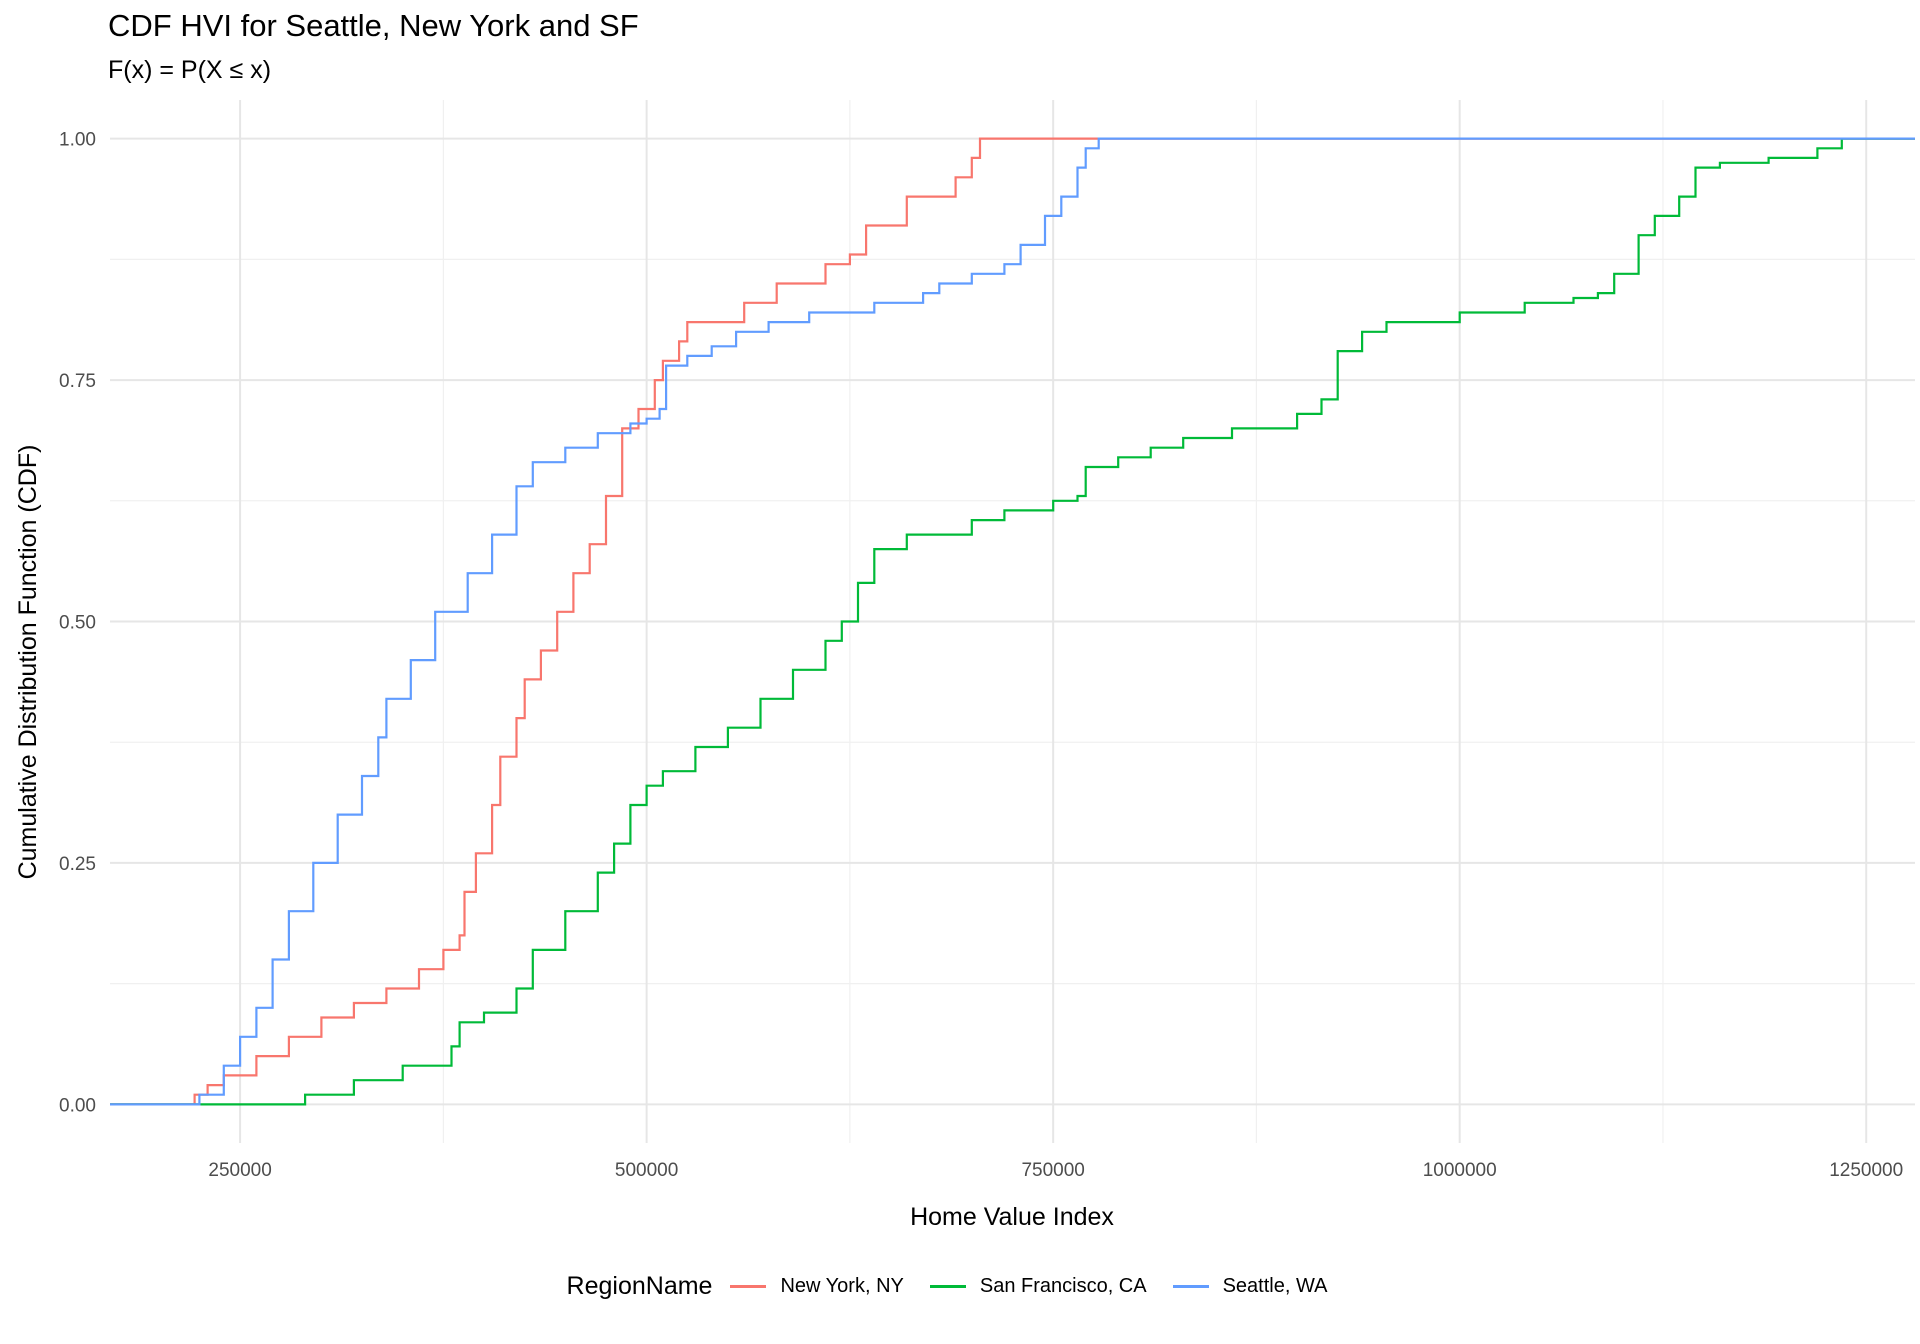  Describe the element at coordinates (1012, 1217) in the screenshot. I see `x-axis-title: Home Value Index` at that location.